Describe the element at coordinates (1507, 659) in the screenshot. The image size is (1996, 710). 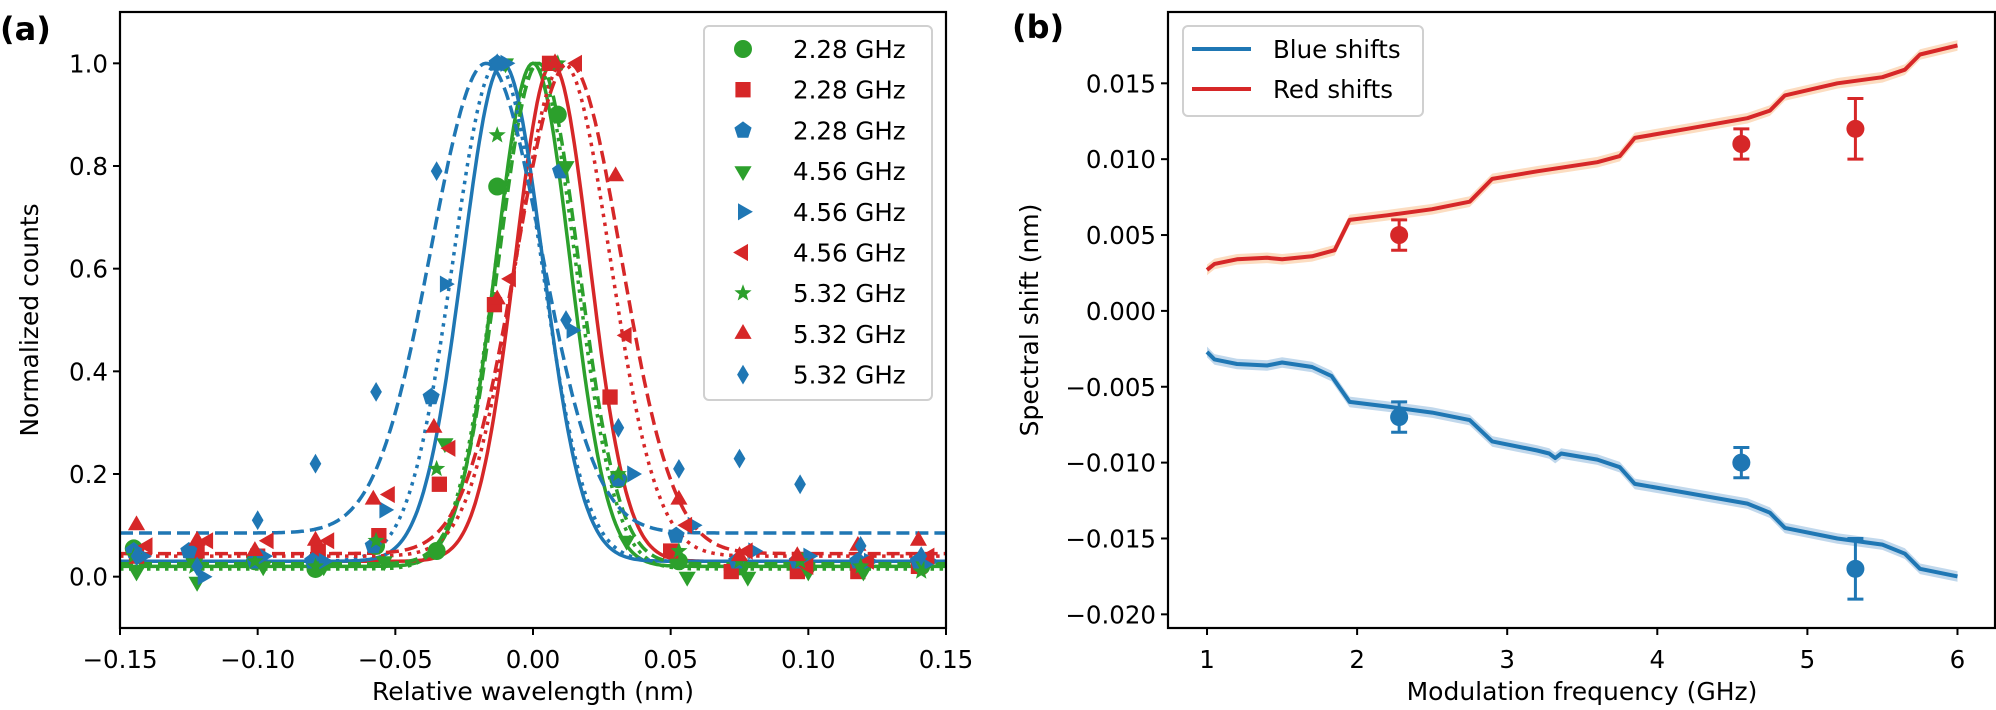
I see `panel-b-xtick-label: 3` at that location.